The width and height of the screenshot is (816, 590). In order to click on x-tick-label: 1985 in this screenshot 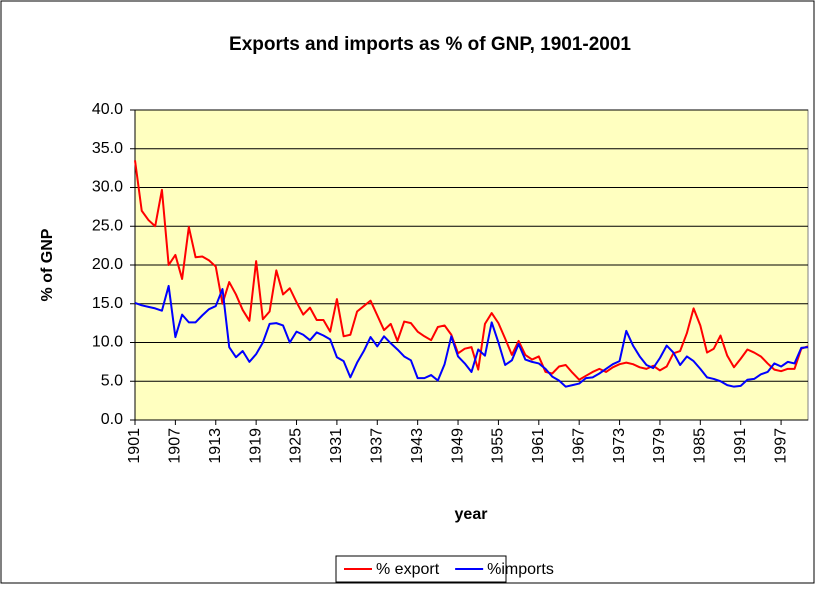, I will do `click(700, 446)`.